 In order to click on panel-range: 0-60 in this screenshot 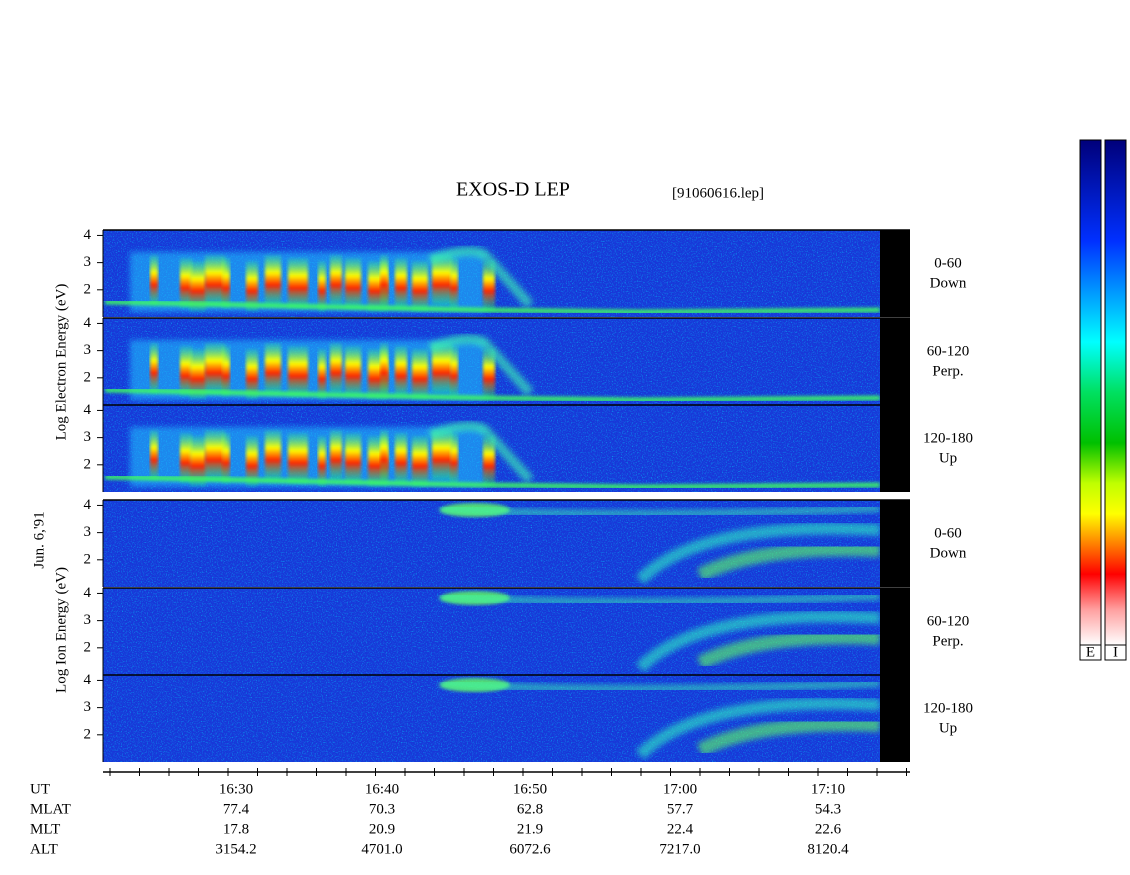, I will do `click(948, 533)`.